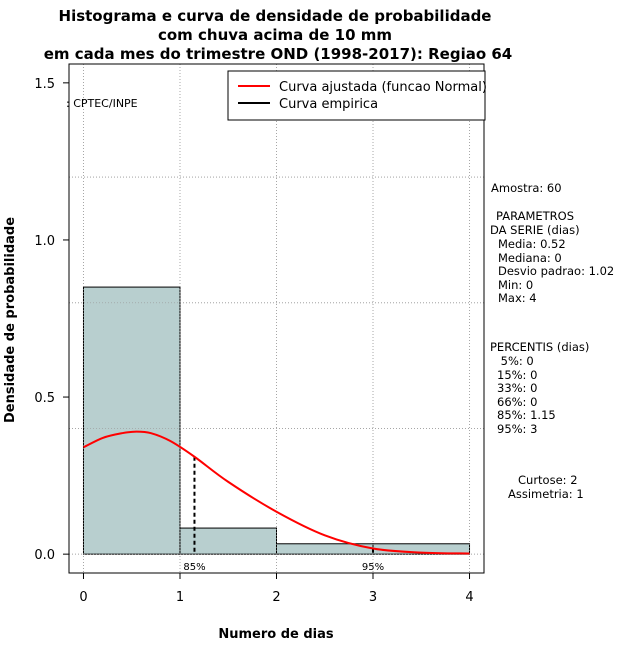 This screenshot has height=660, width=640. What do you see at coordinates (517, 374) in the screenshot?
I see `percentile-15: 15%: 0` at bounding box center [517, 374].